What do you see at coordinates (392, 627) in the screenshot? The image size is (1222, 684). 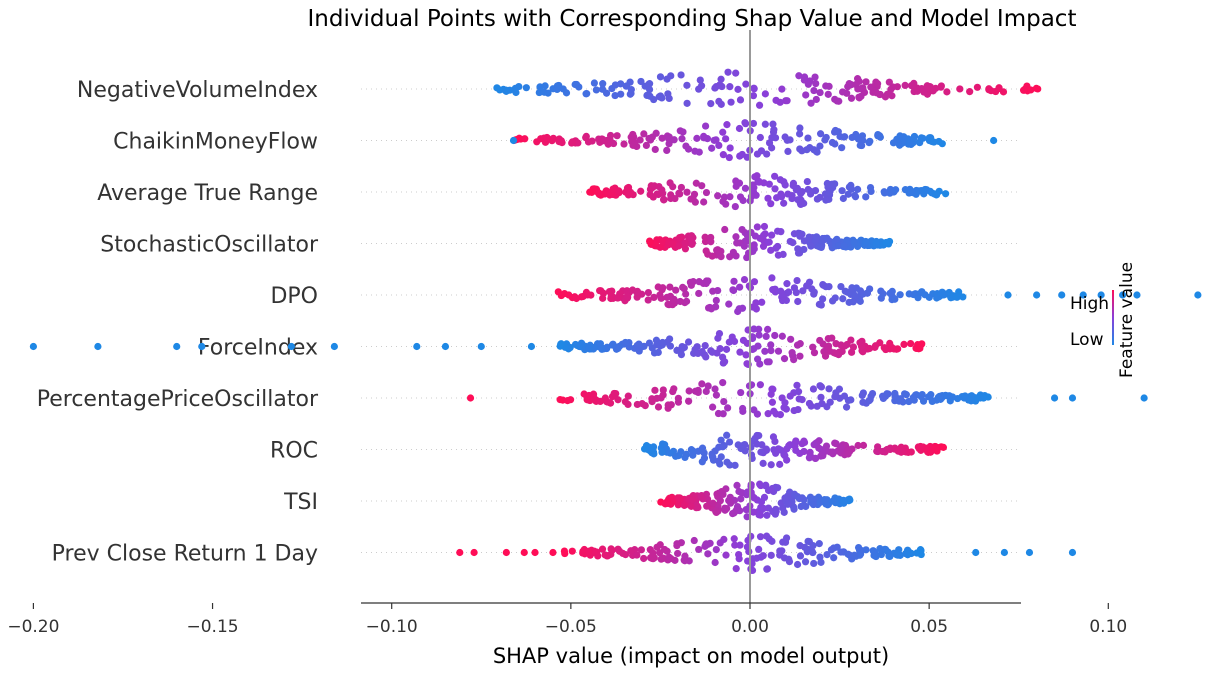 I see `x-tick-label: −0.10` at bounding box center [392, 627].